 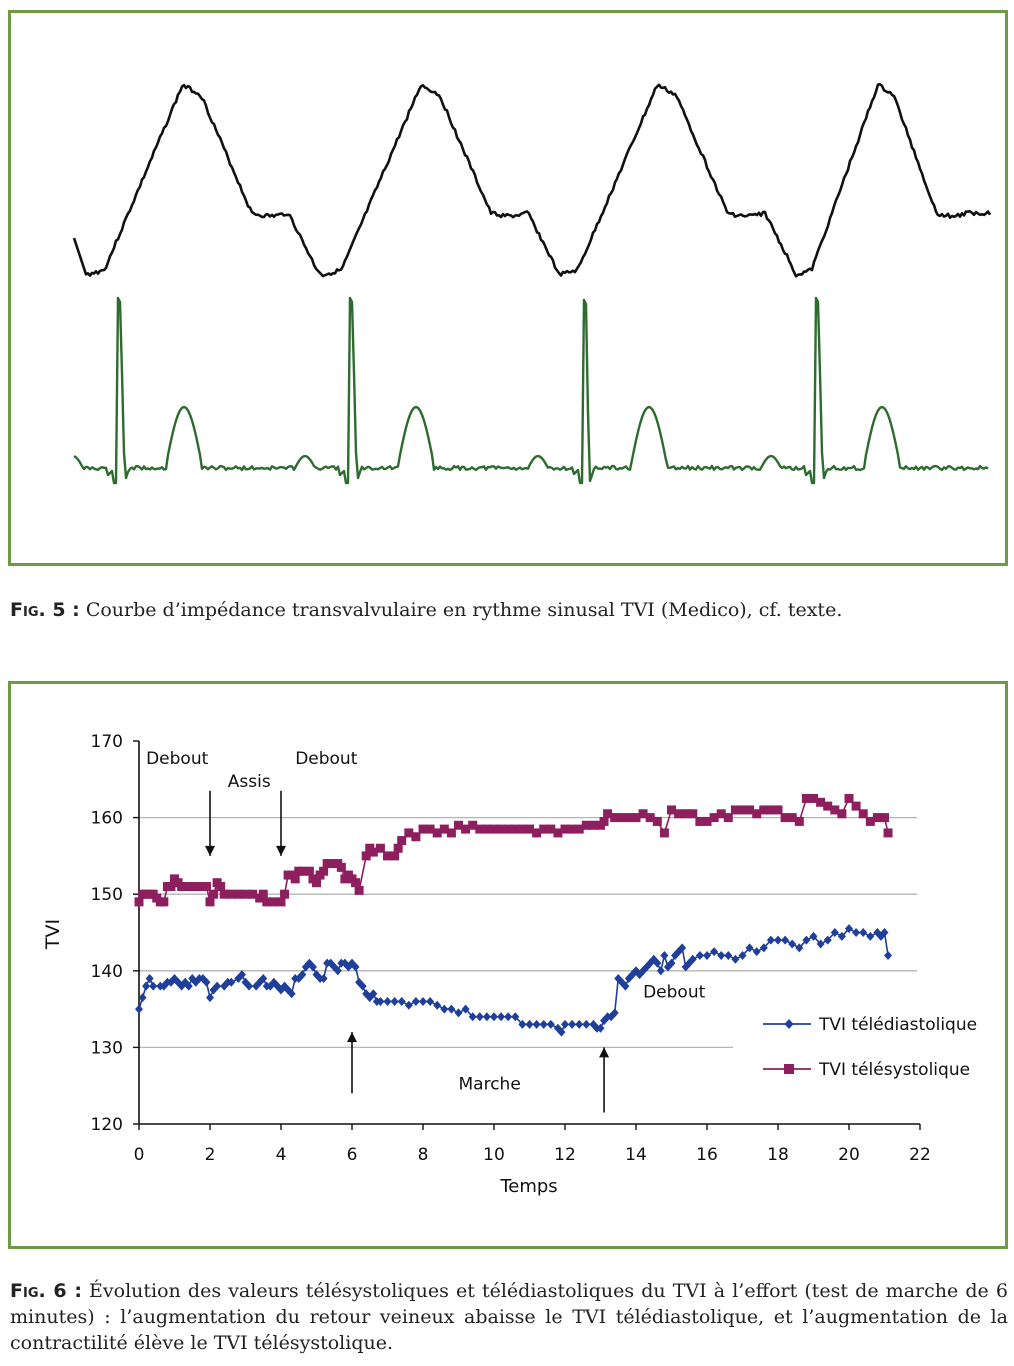 What do you see at coordinates (789, 1069) in the screenshot?
I see `legend-swatch-marker` at bounding box center [789, 1069].